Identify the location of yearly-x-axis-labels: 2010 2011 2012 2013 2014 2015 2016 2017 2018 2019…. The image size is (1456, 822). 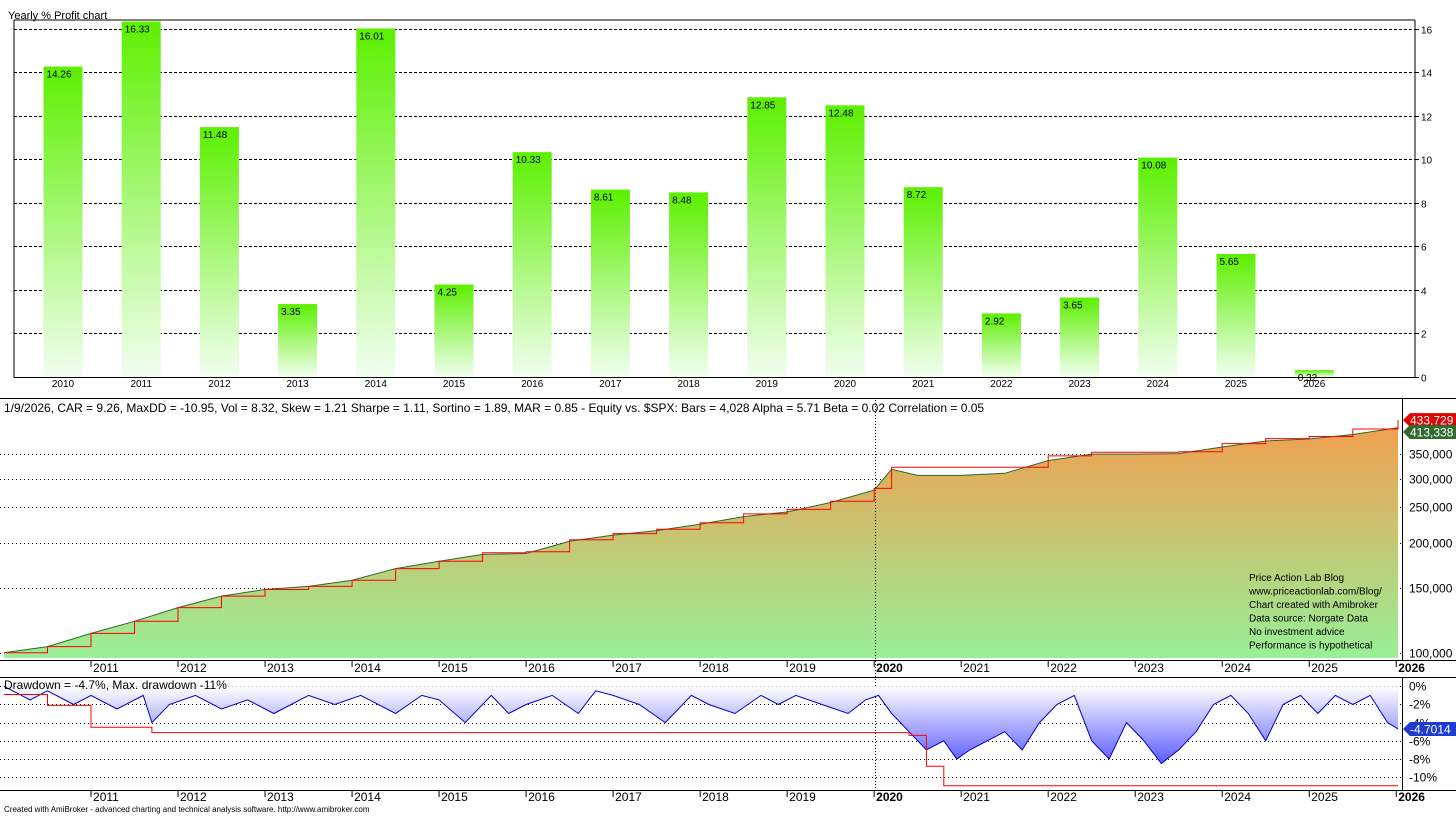
(689, 384).